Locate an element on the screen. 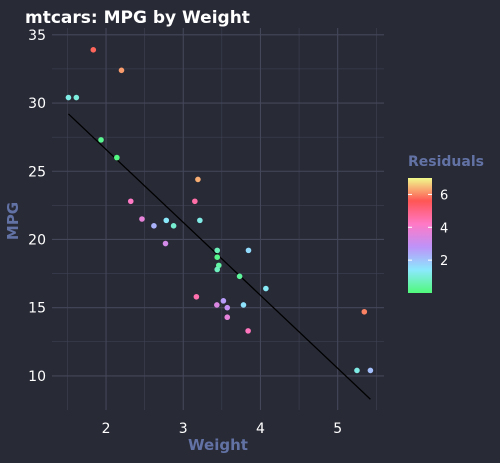 The width and height of the screenshot is (500, 463). y-tick-label: 15 is located at coordinates (37, 309).